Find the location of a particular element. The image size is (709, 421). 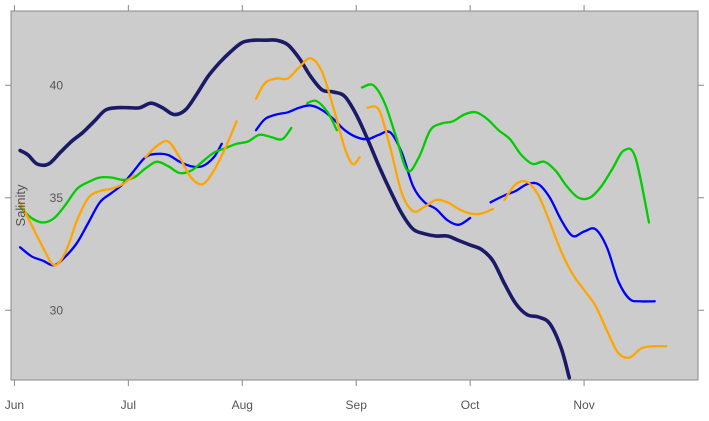

x-tick-label: Oct is located at coordinates (470, 405).